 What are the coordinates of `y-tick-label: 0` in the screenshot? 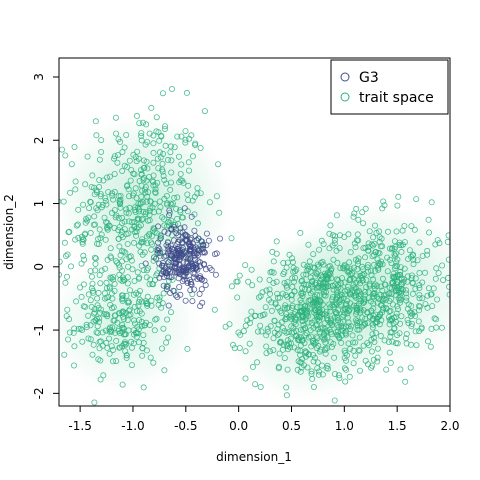 It's located at (39, 267).